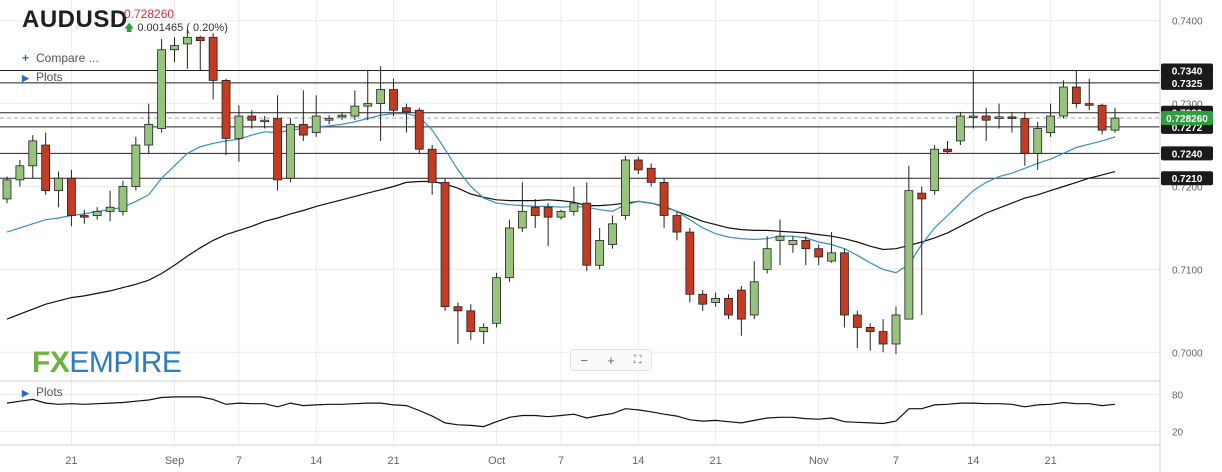 The image size is (1222, 472). I want to click on level-label-bg, so click(1187, 178).